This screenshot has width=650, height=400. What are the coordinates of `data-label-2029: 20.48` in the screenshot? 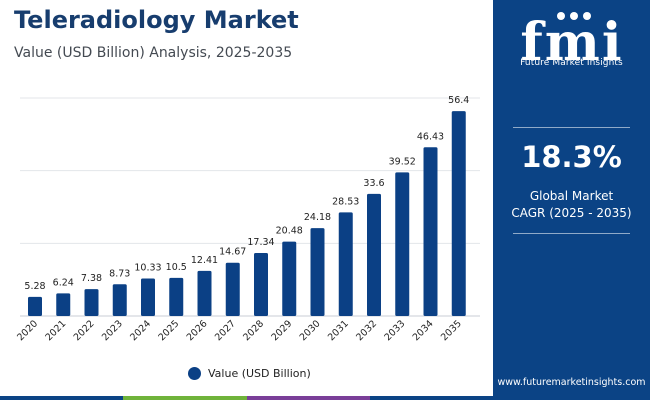 It's located at (289, 231).